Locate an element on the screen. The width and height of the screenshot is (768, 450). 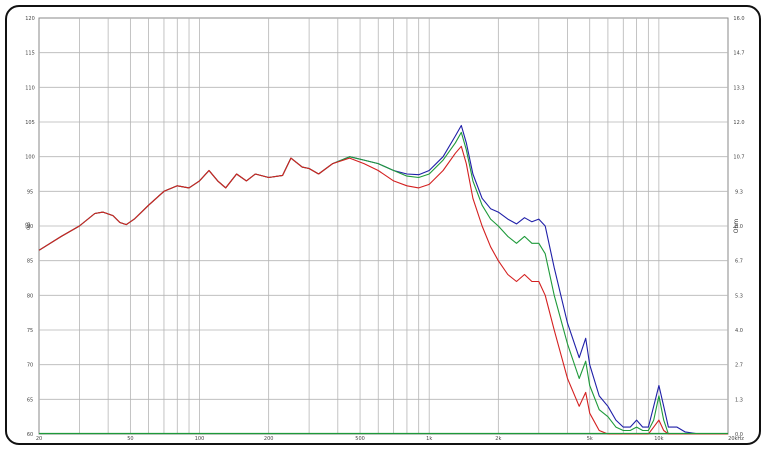
y2-tick-label: 2.7 is located at coordinates (739, 366).